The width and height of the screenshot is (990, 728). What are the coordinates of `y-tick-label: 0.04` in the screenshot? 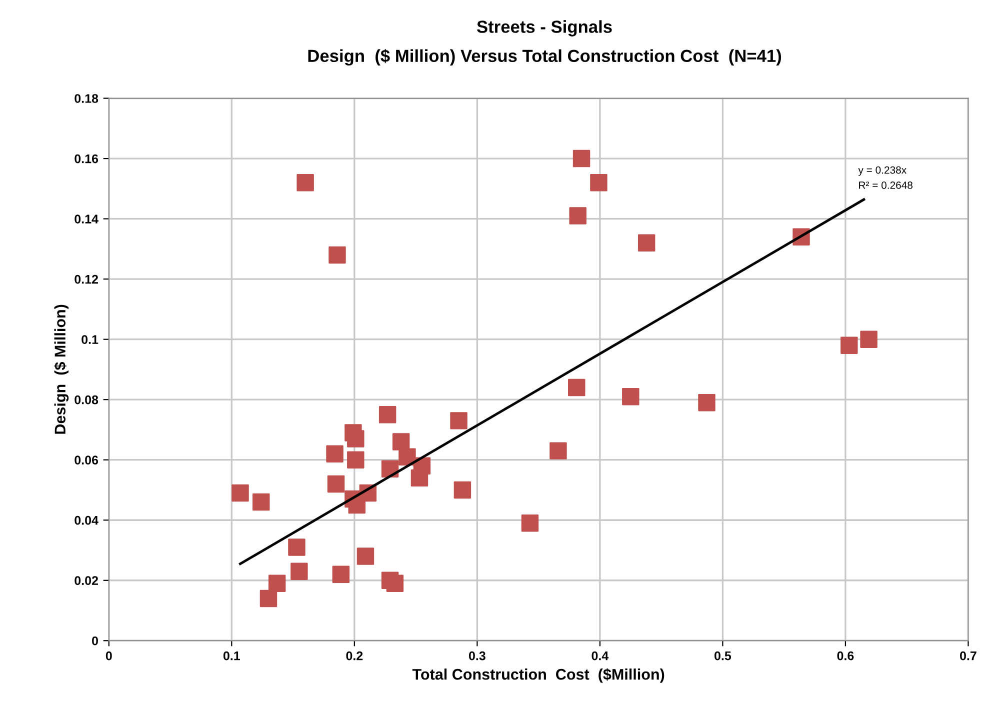 It's located at (86, 520).